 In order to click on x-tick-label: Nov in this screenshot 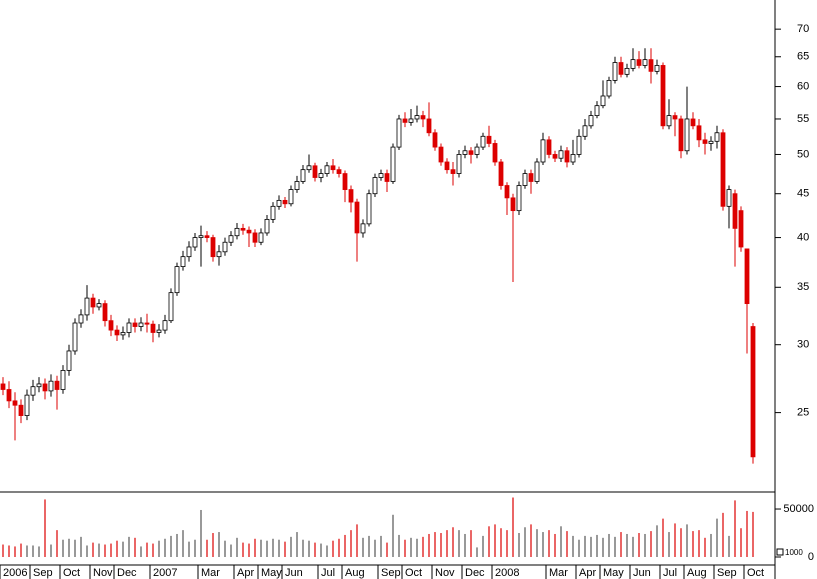, I will do `click(103, 573)`.